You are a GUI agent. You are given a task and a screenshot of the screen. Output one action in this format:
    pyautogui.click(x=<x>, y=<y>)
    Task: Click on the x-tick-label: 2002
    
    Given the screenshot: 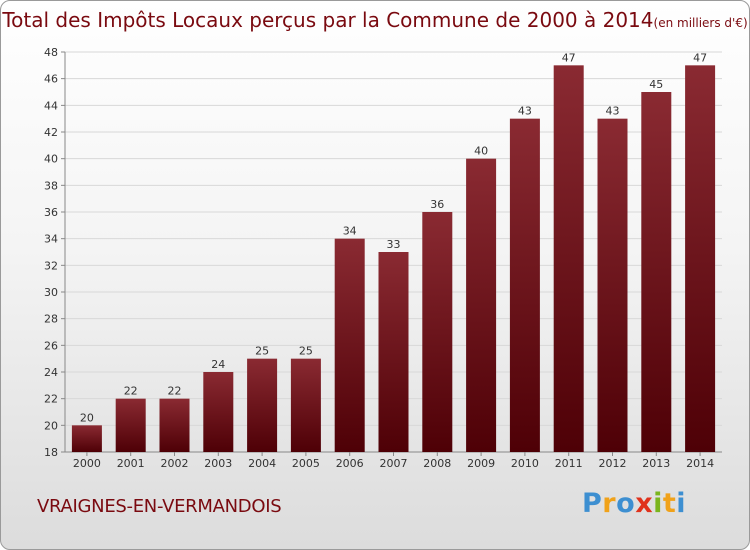 What is the action you would take?
    pyautogui.click(x=175, y=463)
    